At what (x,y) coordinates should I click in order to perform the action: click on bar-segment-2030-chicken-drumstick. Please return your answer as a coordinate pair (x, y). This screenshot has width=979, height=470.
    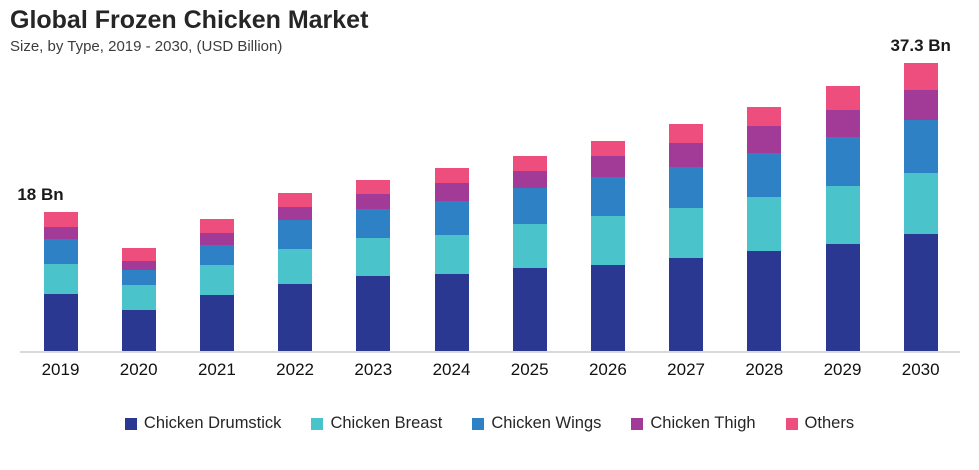
    Looking at the image, I should click on (920, 292).